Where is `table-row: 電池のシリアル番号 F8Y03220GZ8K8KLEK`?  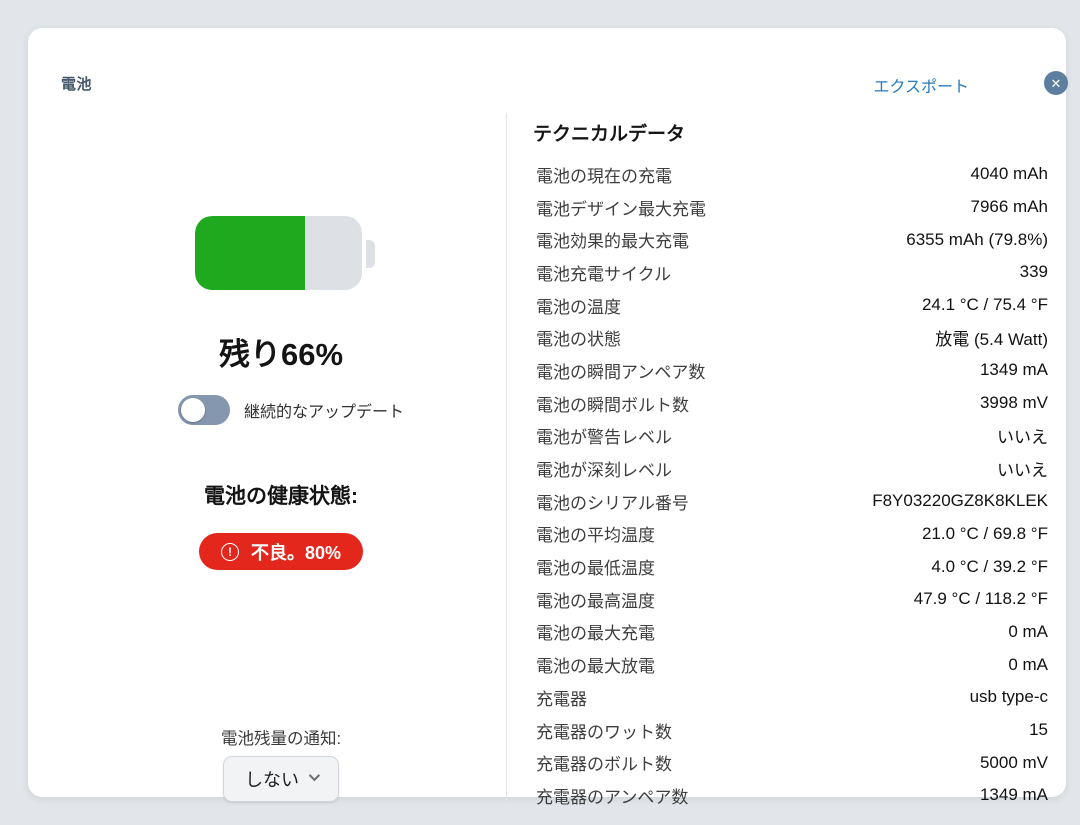
table-row: 電池のシリアル番号 F8Y03220GZ8K8KLEK is located at coordinates (792, 501).